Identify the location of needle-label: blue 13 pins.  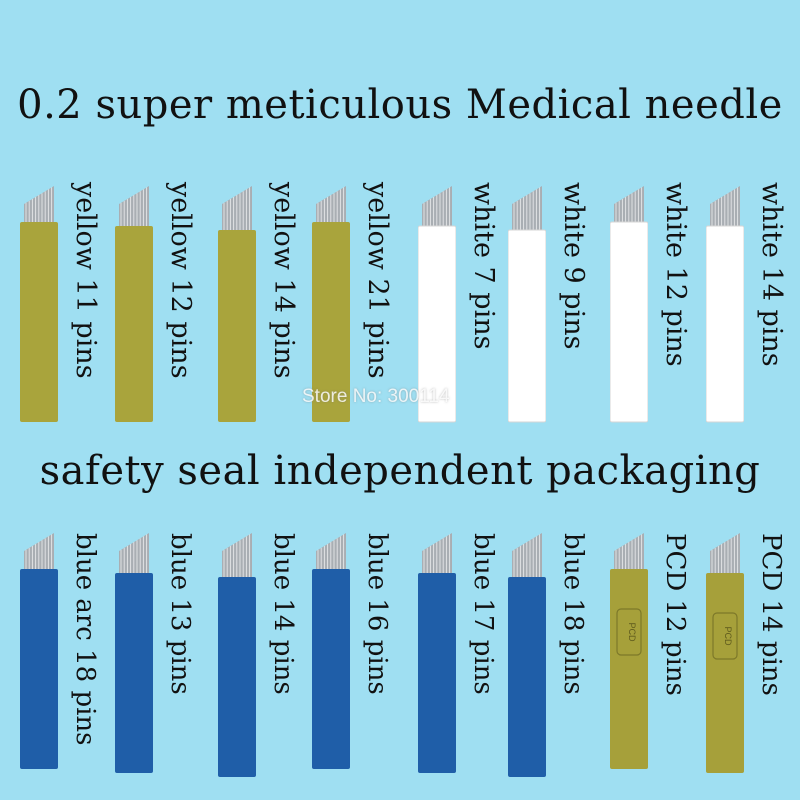
(180, 614).